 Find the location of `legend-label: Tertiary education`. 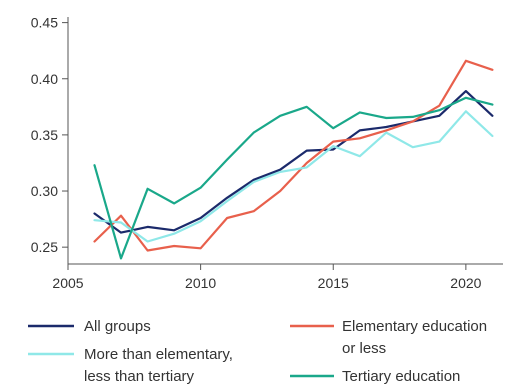

legend-label: Tertiary education is located at coordinates (401, 376).